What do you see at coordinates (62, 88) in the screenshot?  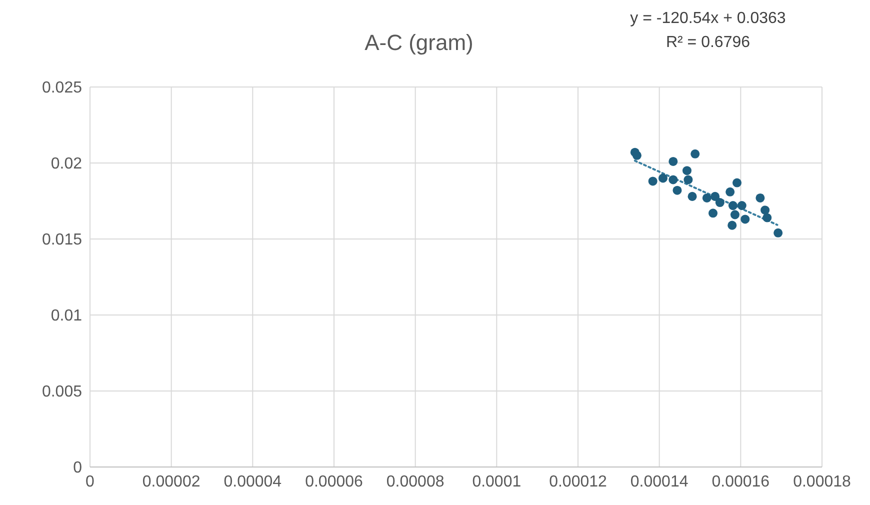 I see `y-tick-label: 0.025` at bounding box center [62, 88].